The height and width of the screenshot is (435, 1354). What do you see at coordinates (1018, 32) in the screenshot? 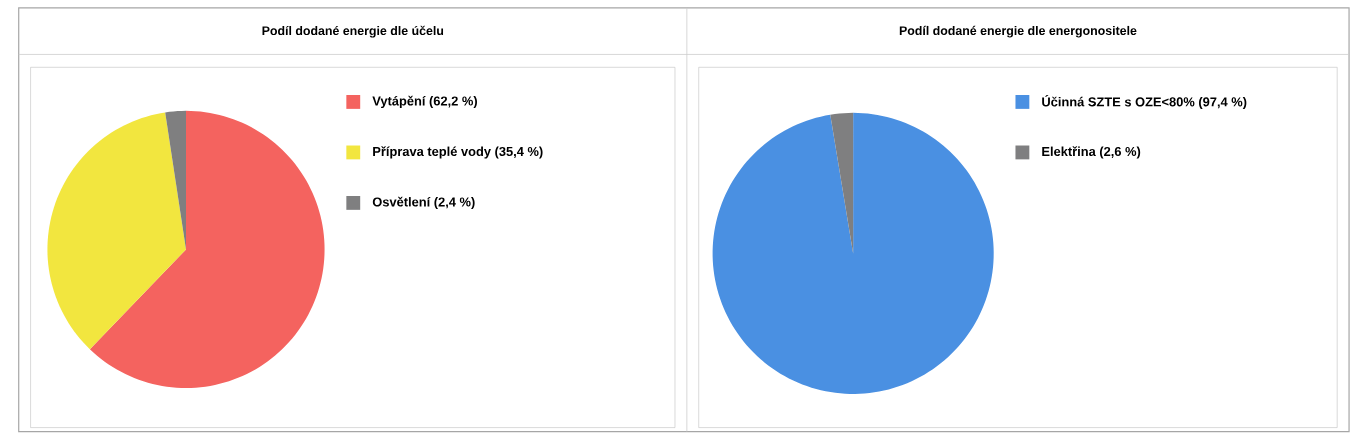
I see `chart-title: Podíl dodané energie dle energonositele` at bounding box center [1018, 32].